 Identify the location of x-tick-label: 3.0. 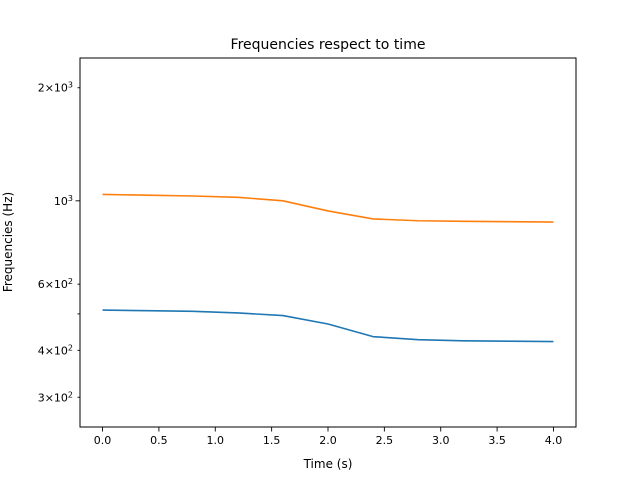
(441, 440).